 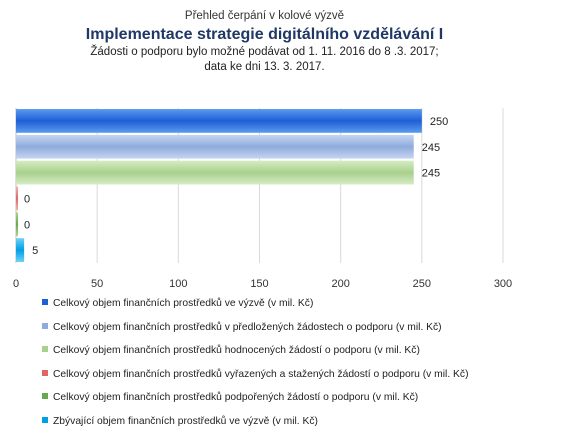 I want to click on x-tick-label-100: 100, so click(x=178, y=284).